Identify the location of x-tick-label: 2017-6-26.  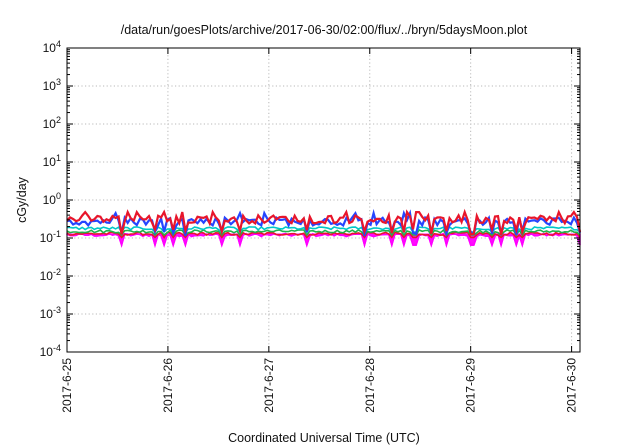
(168, 385).